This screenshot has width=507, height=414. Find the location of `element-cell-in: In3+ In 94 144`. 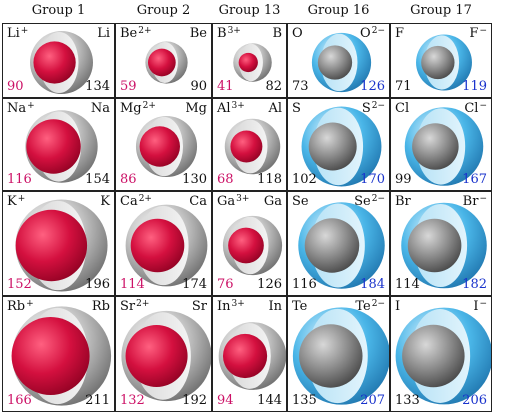

element-cell-in: In3+ In 94 144 is located at coordinates (249, 354).